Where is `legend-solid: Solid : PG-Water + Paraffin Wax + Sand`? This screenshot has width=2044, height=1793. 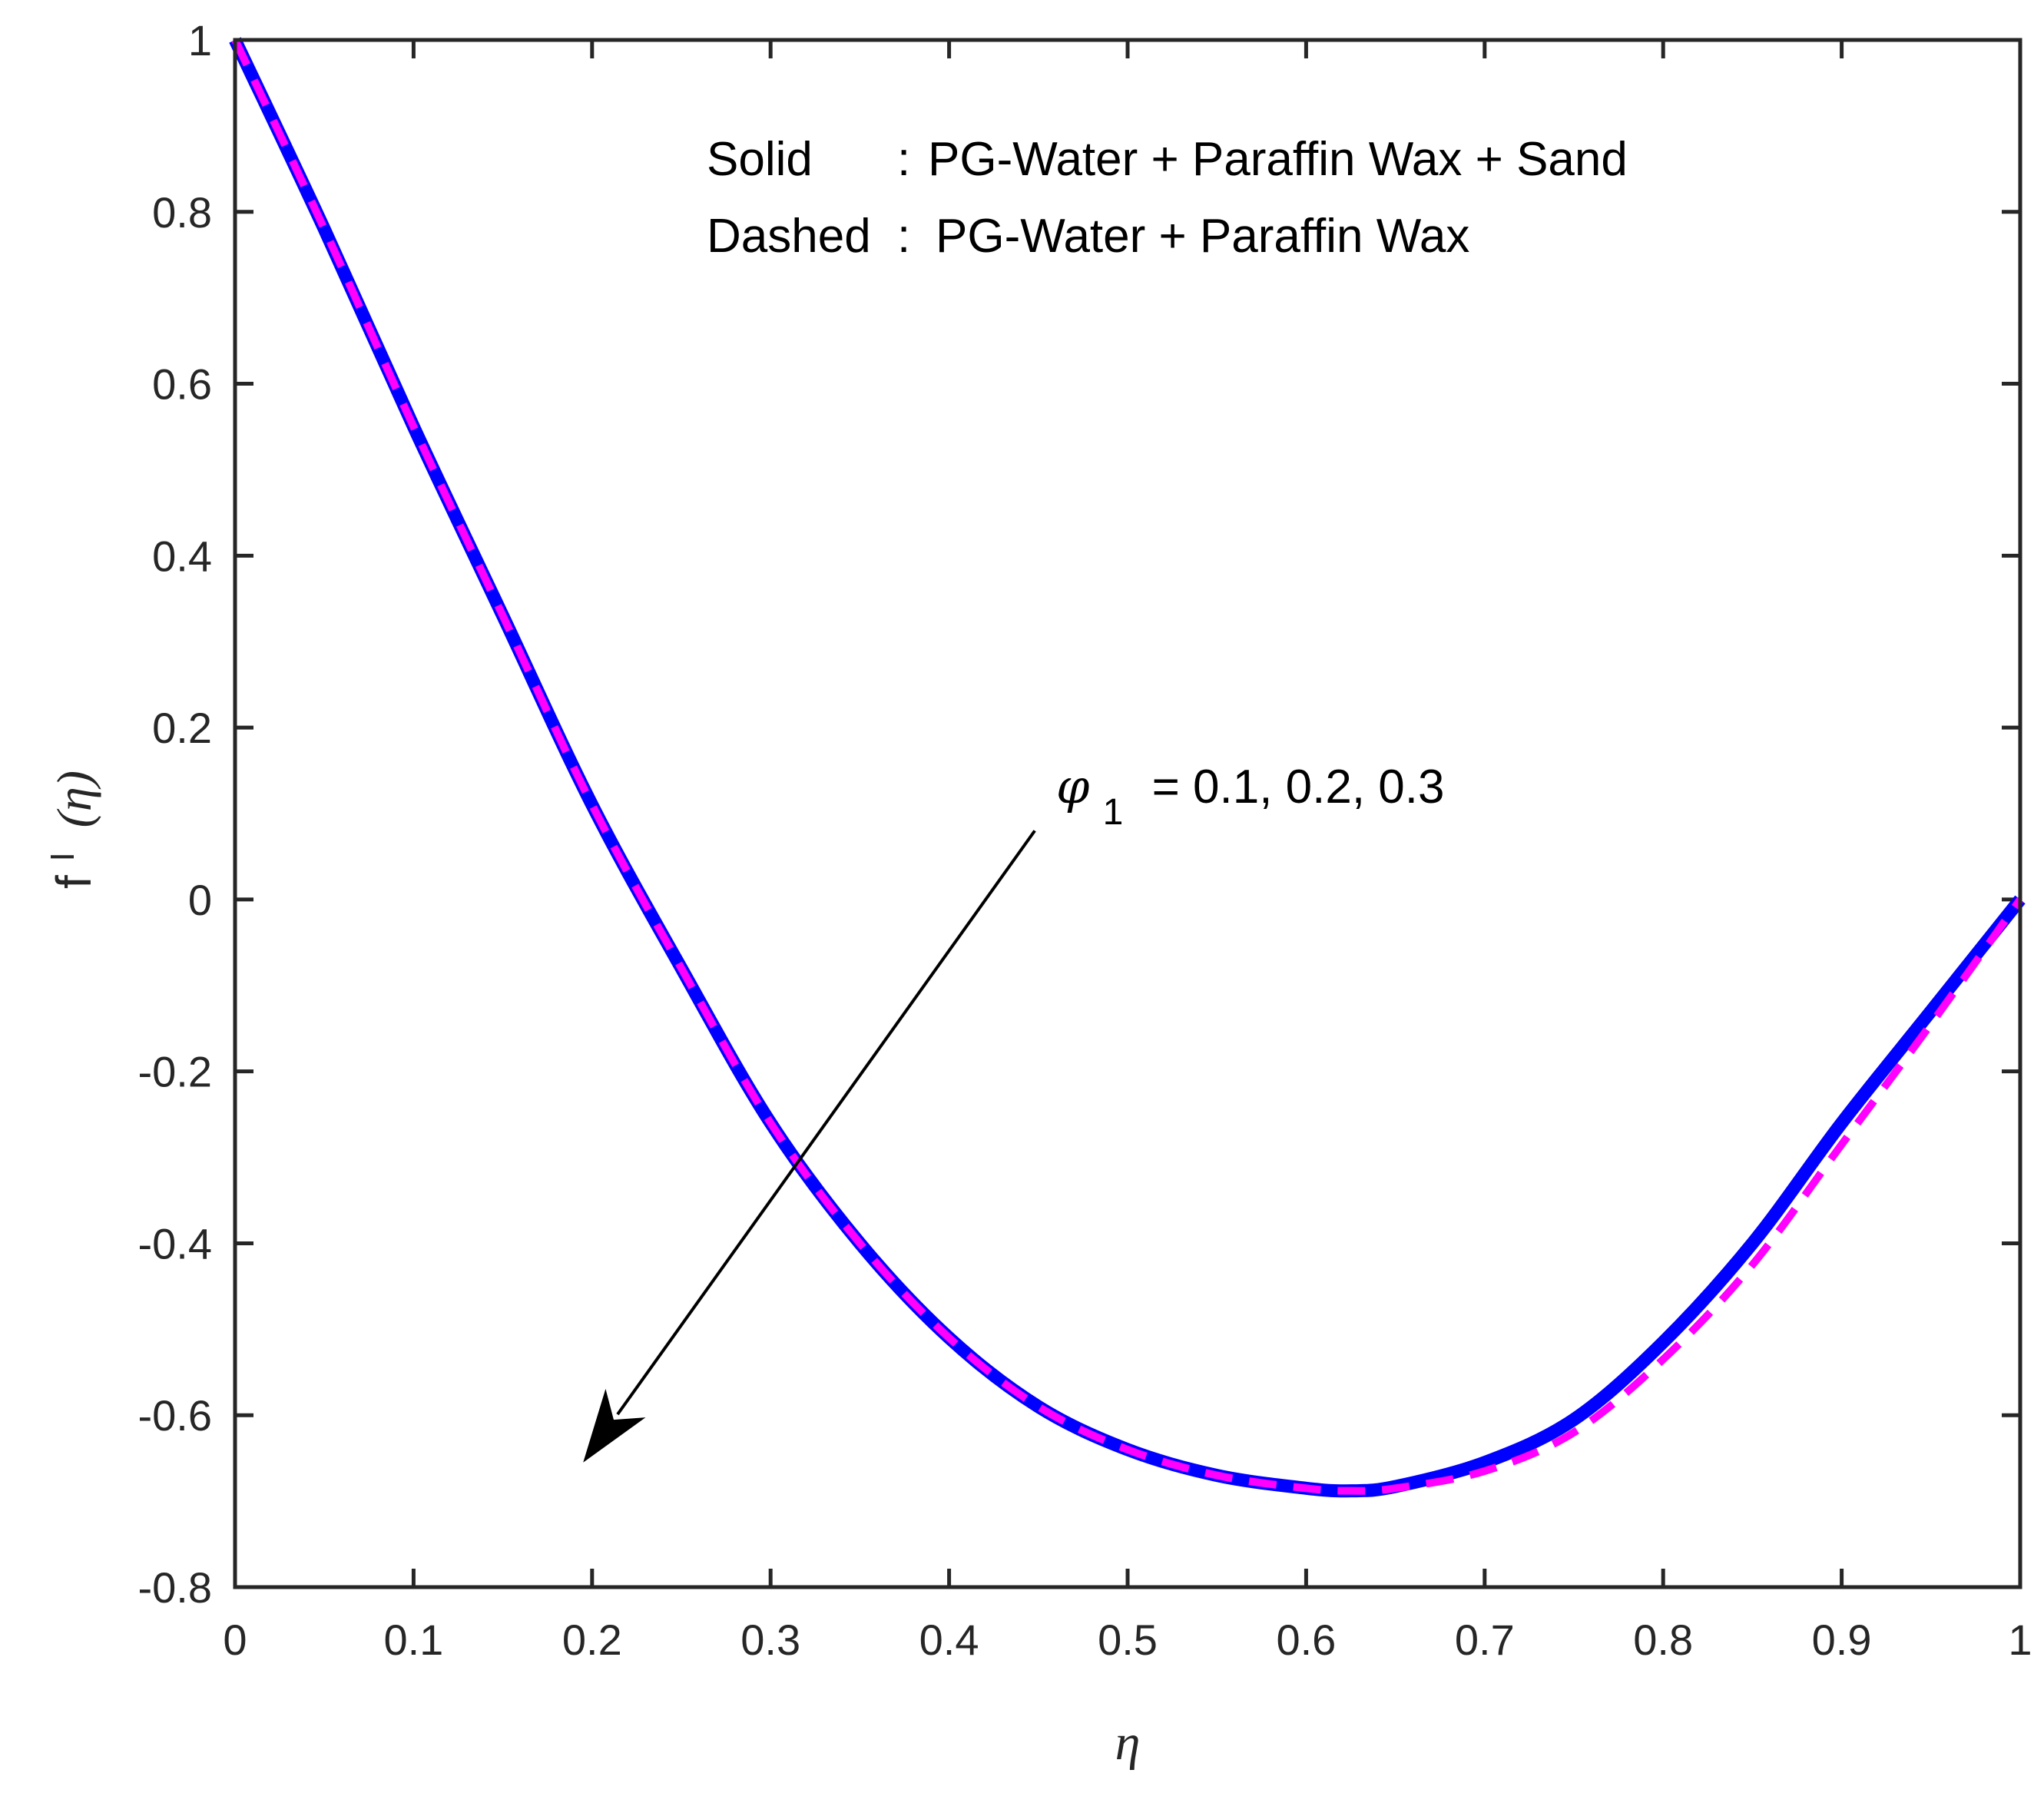 legend-solid: Solid : PG-Water + Paraffin Wax + Sand is located at coordinates (1167, 159).